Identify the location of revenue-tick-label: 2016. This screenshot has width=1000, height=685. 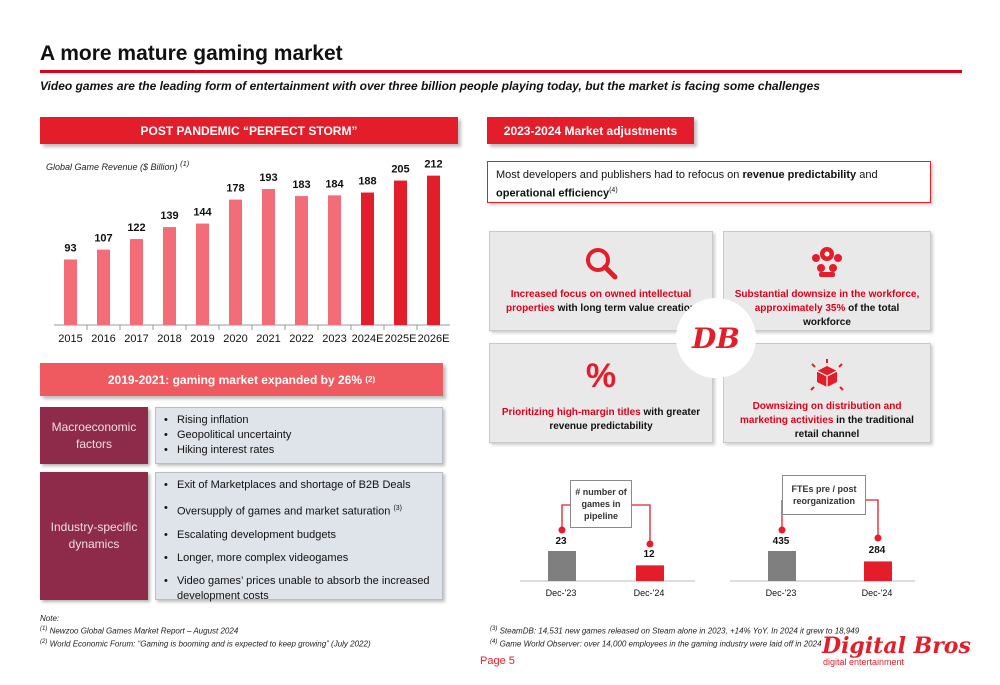
(103, 339).